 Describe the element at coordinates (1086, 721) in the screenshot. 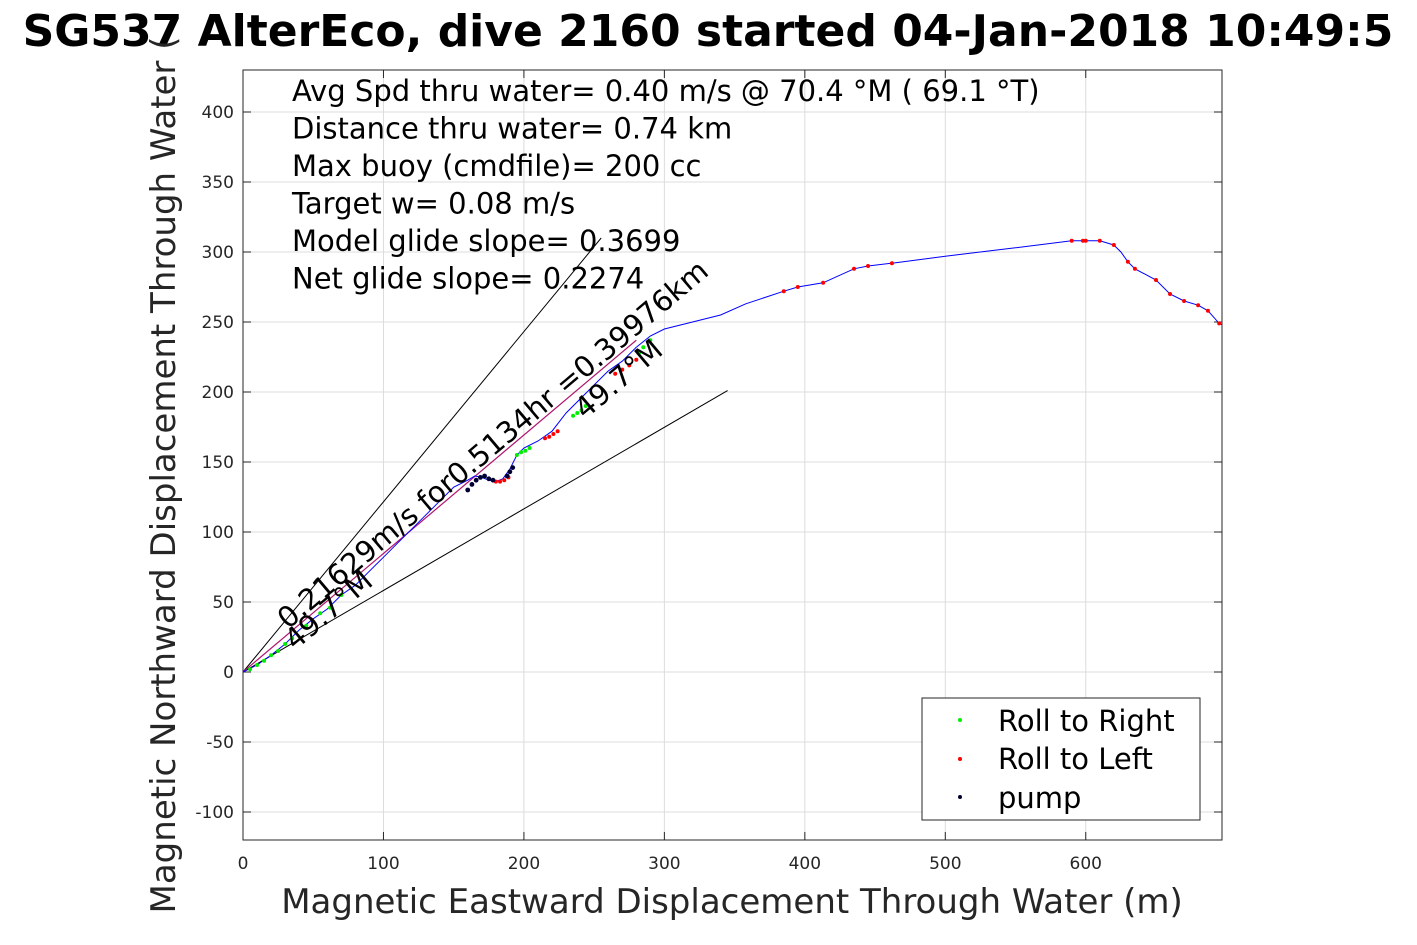

I see `legend-label-roll-right: Roll to Right` at that location.